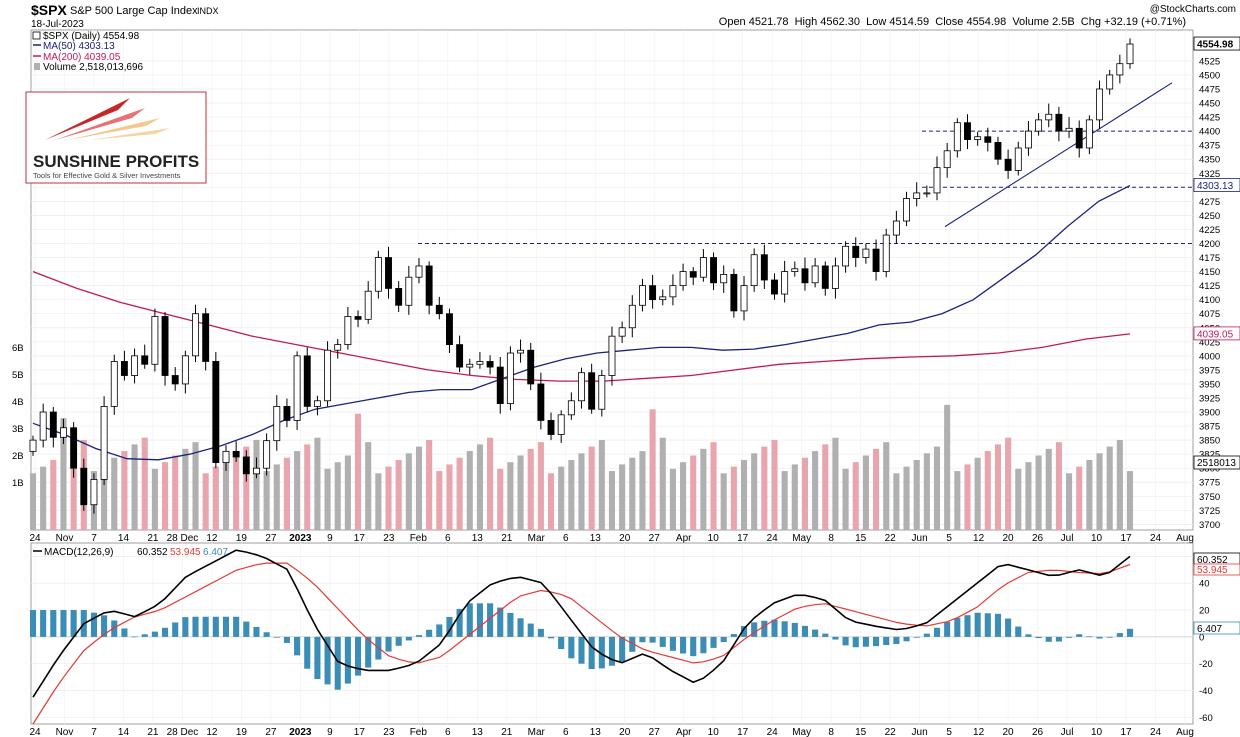 Image resolution: width=1240 pixels, height=737 pixels. Describe the element at coordinates (389, 538) in the screenshot. I see `x-tick-label: 23` at that location.